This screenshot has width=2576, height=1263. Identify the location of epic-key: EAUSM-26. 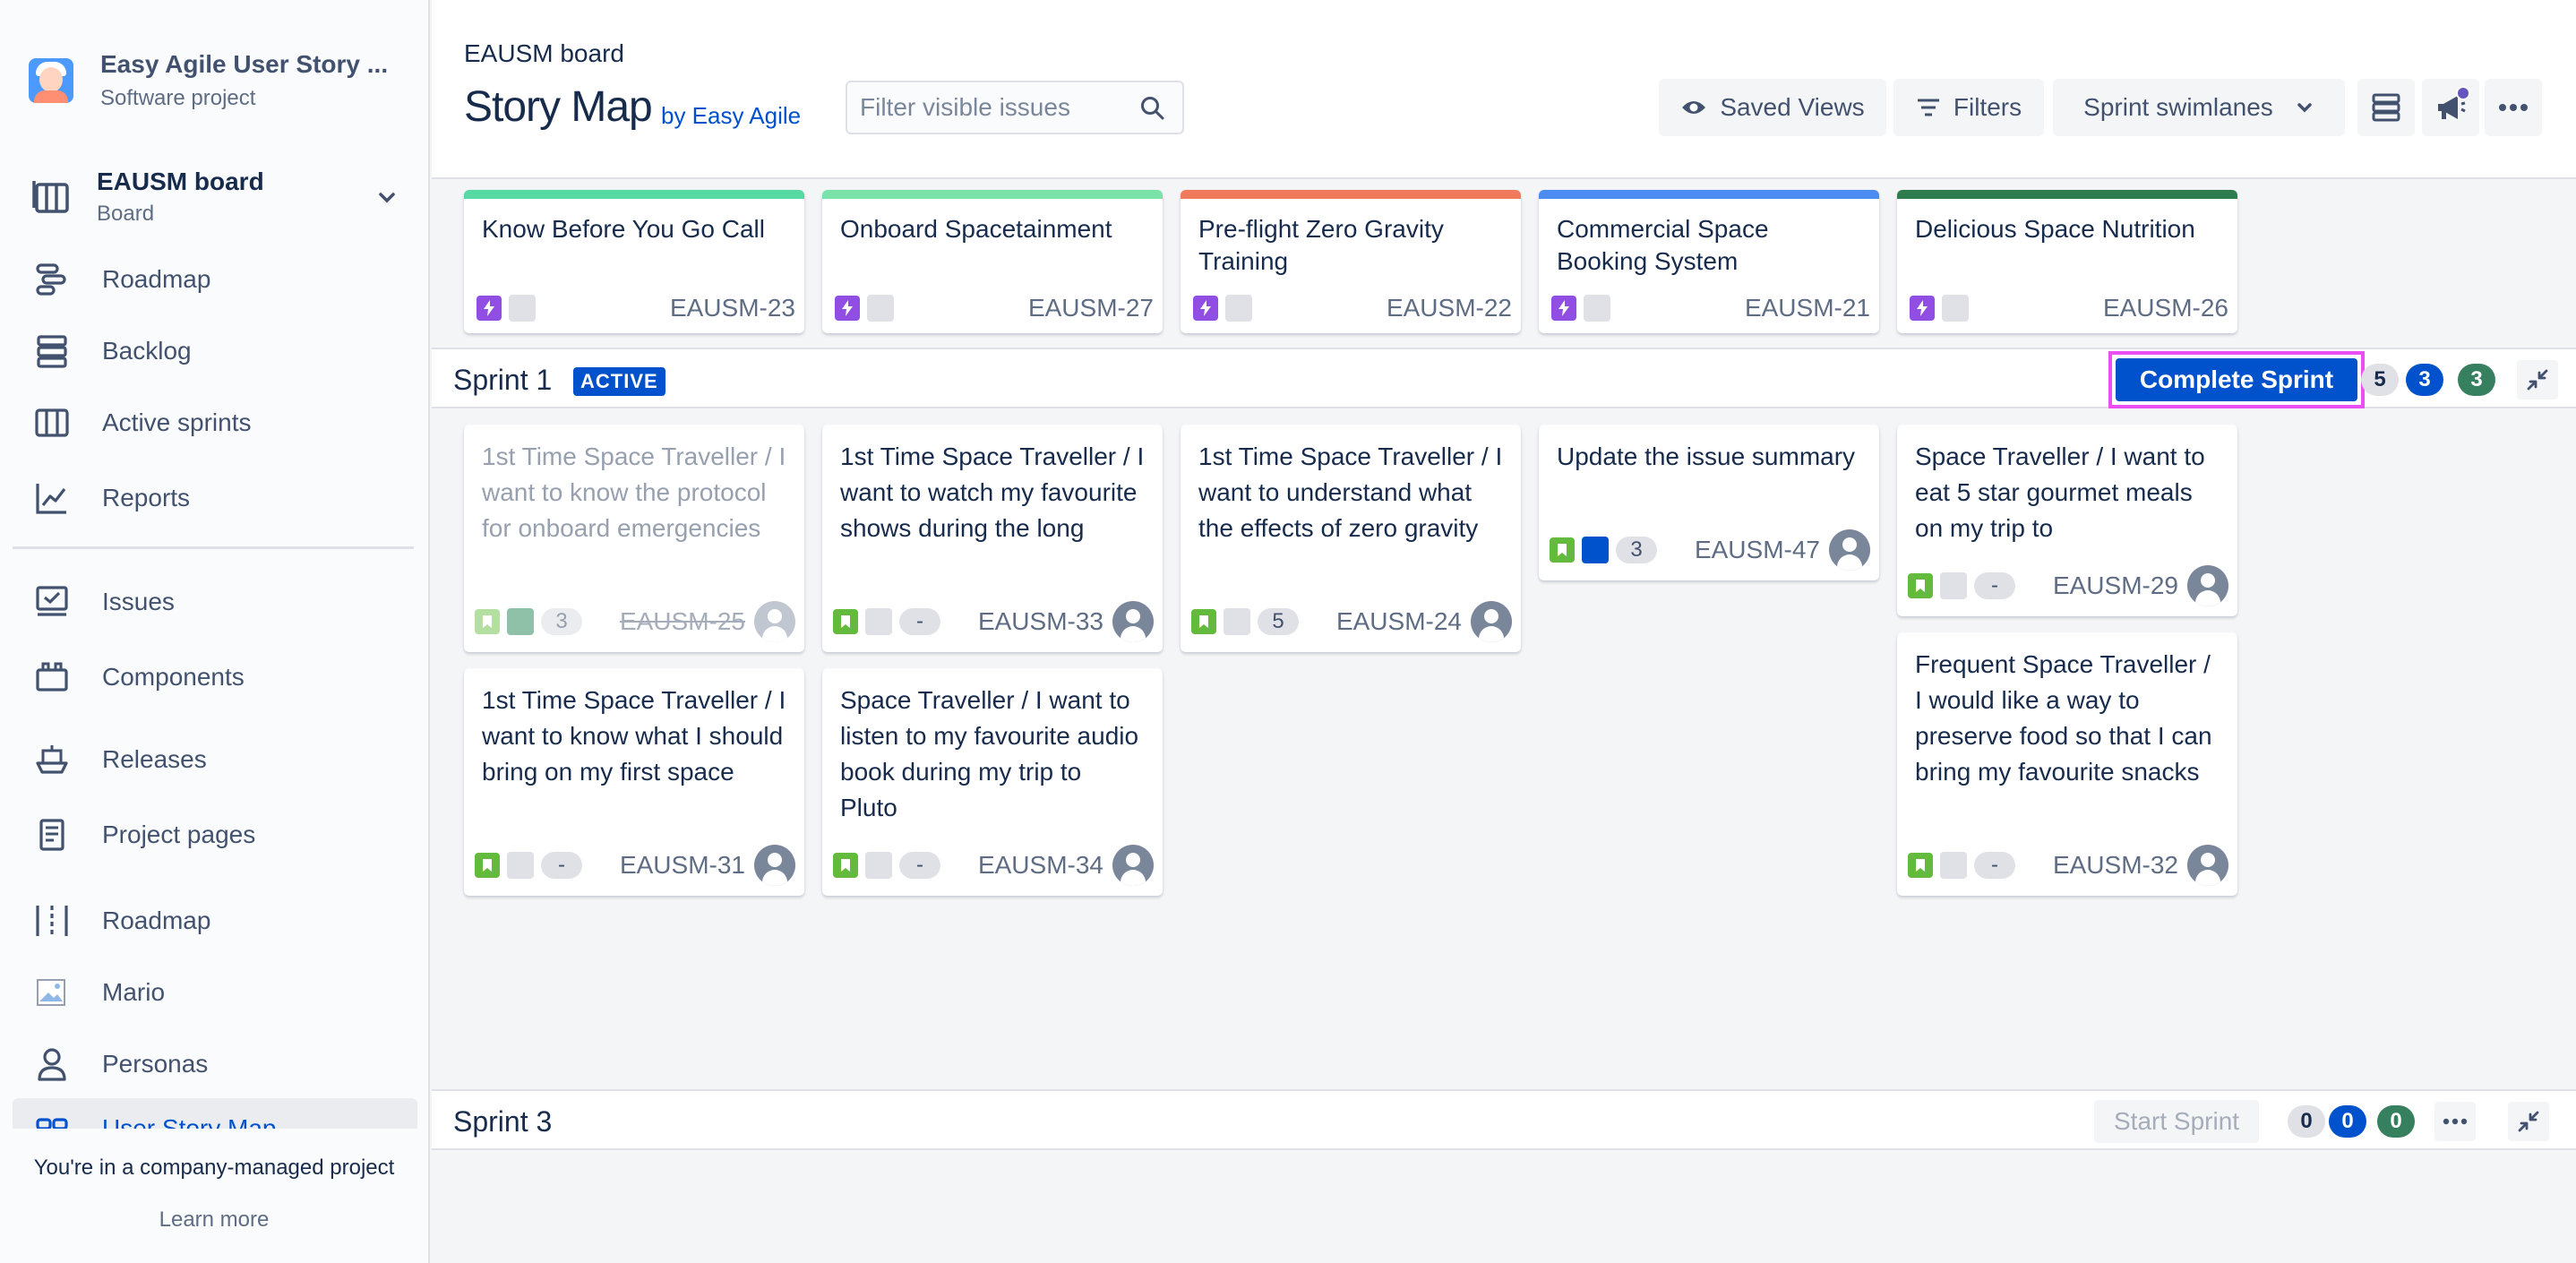
(2165, 308).